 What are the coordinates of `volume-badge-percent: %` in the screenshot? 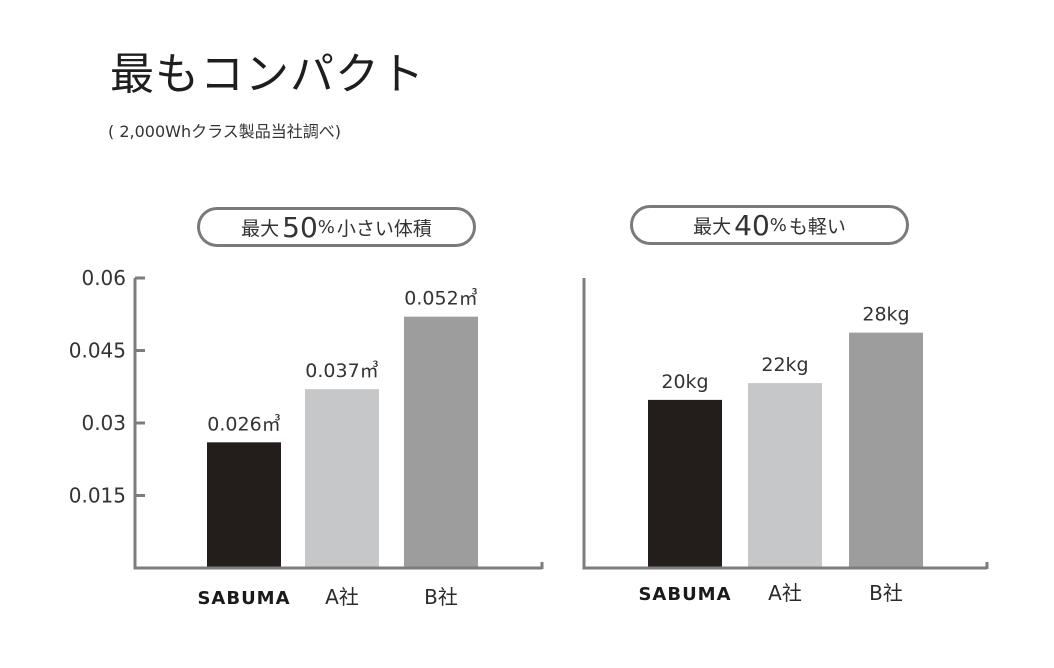 It's located at (326, 227).